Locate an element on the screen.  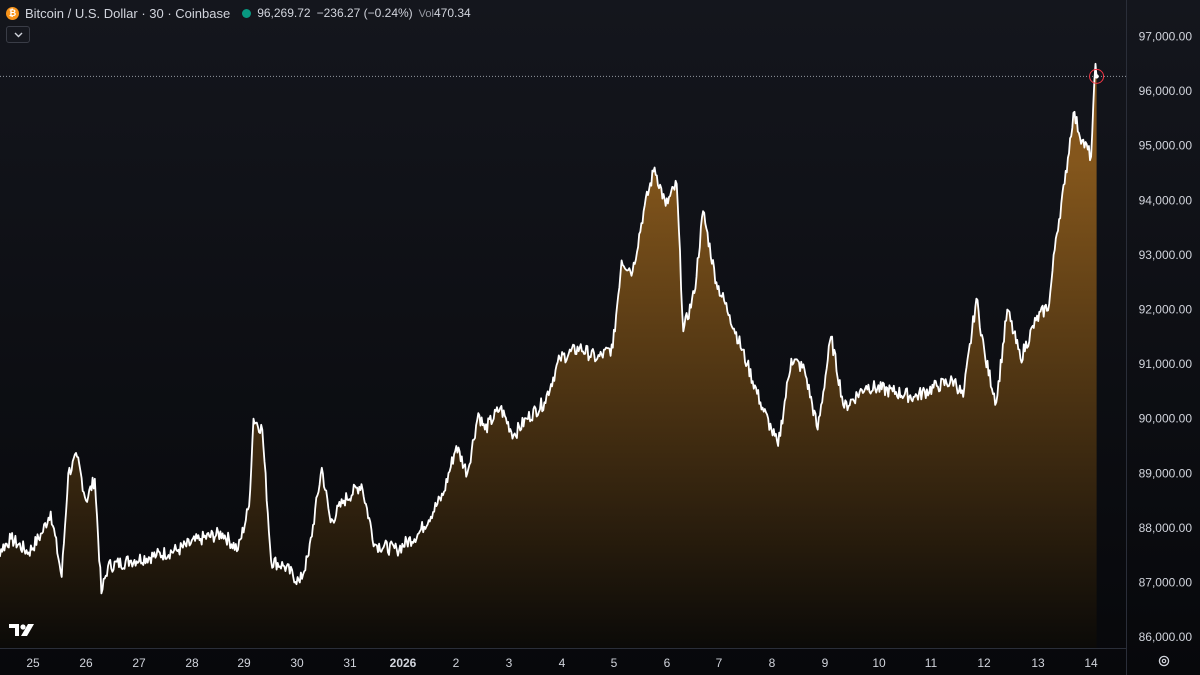
price-tick-label: 92,000.00 is located at coordinates (1166, 310).